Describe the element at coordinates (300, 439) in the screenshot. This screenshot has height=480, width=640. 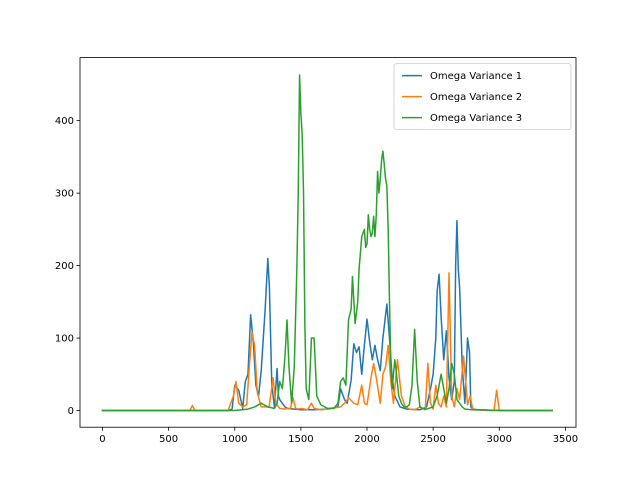
I see `x-tick-label: 1500` at that location.